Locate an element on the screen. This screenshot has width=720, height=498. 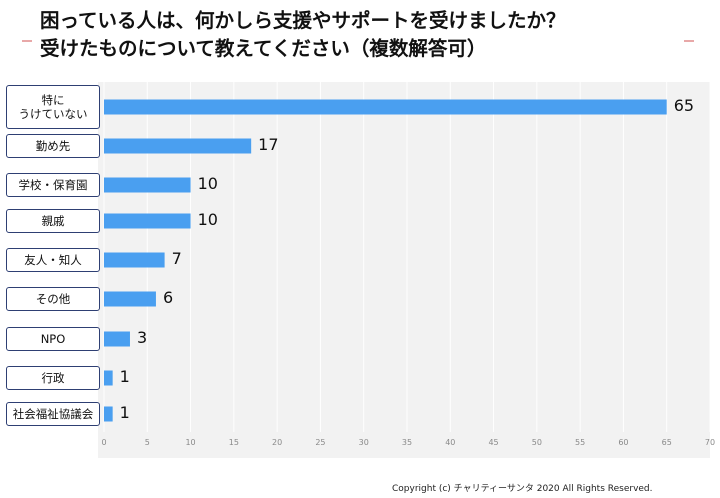
x-tick-label: 45 is located at coordinates (493, 442).